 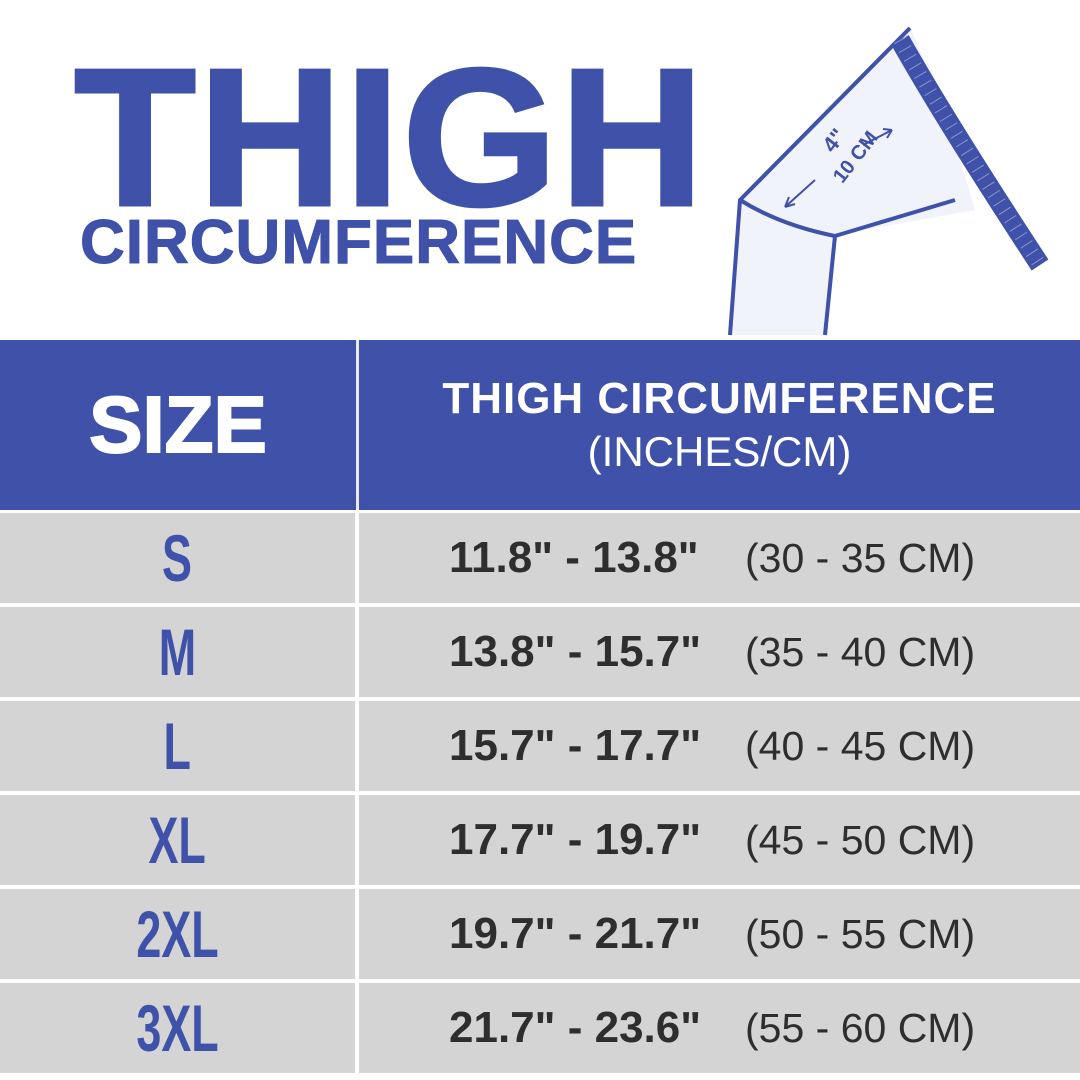 What do you see at coordinates (358, 242) in the screenshot?
I see `title-sub: CIRCUMFERENCE` at bounding box center [358, 242].